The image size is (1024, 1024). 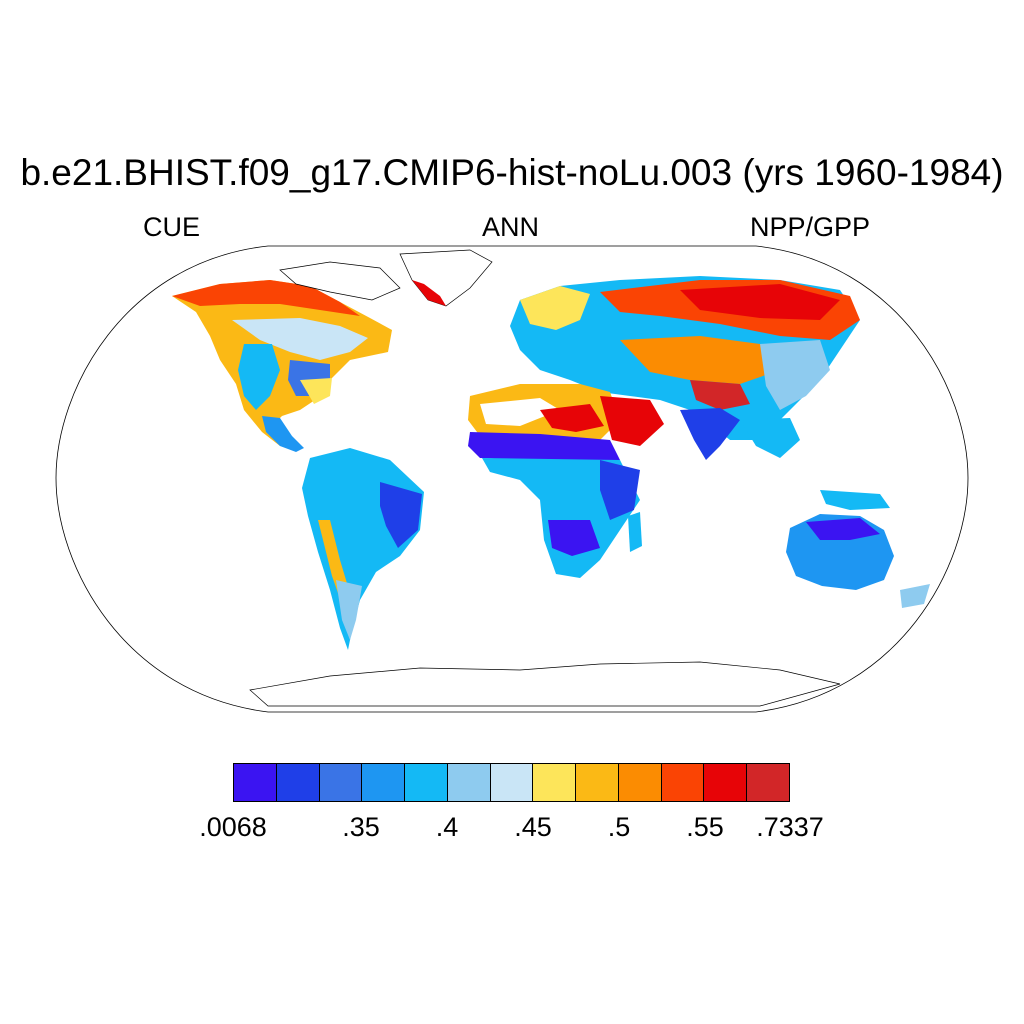 I want to click on india, so click(x=710, y=434).